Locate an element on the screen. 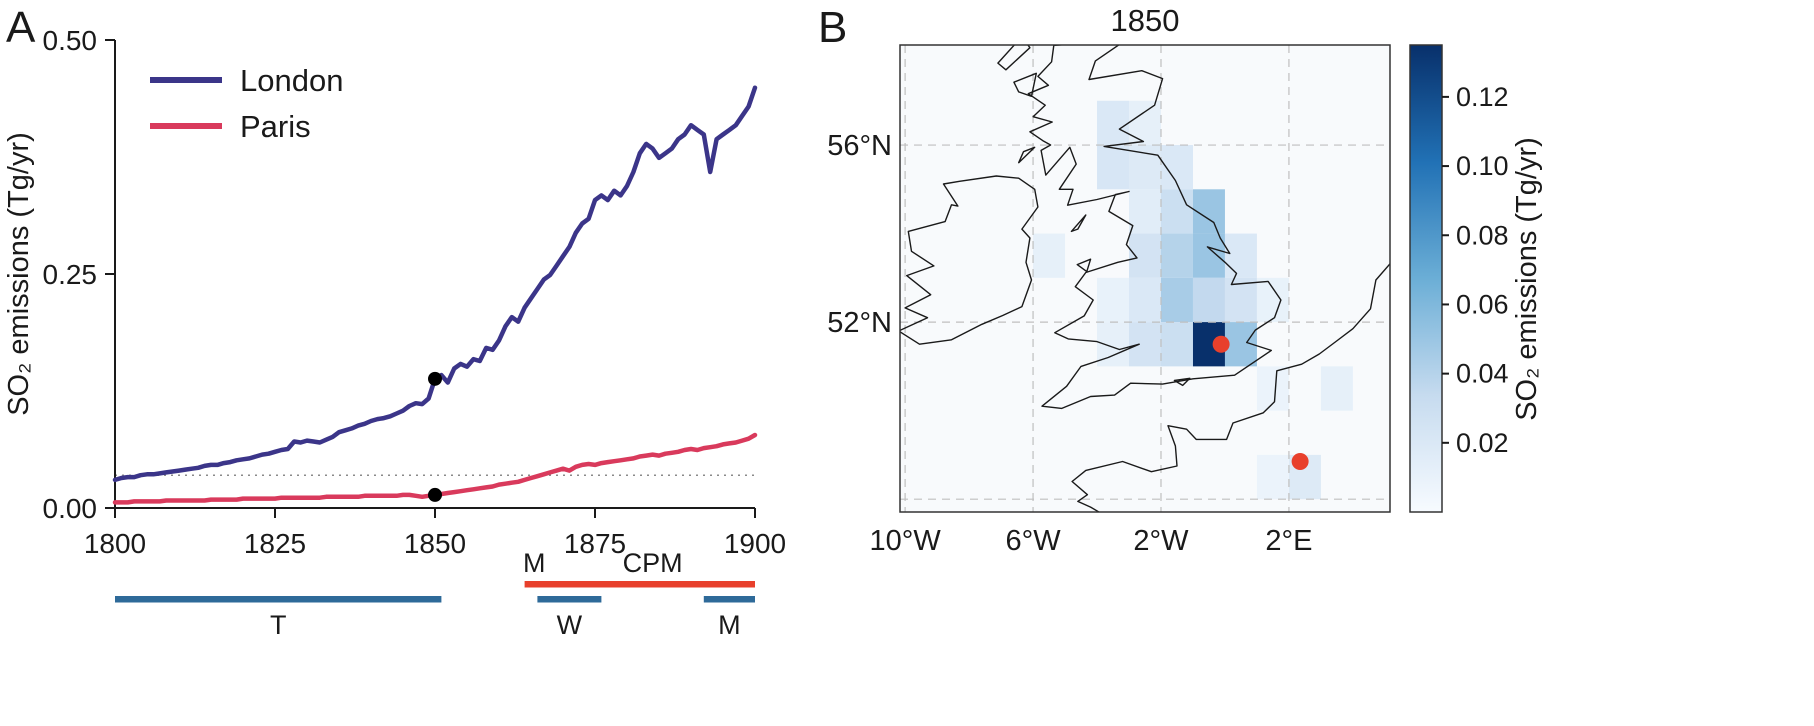 This screenshot has width=1814, height=726. legend-label-london: London is located at coordinates (291, 80).